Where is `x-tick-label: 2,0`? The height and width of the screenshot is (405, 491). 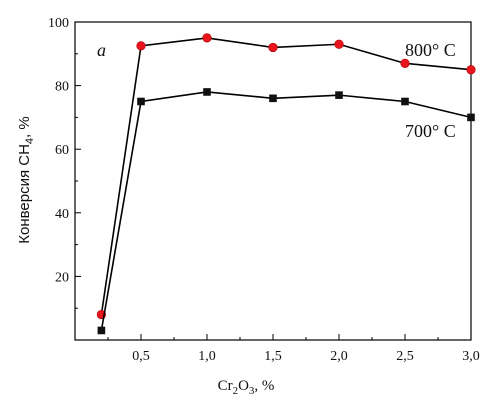 x-tick-label: 2,0 is located at coordinates (339, 356).